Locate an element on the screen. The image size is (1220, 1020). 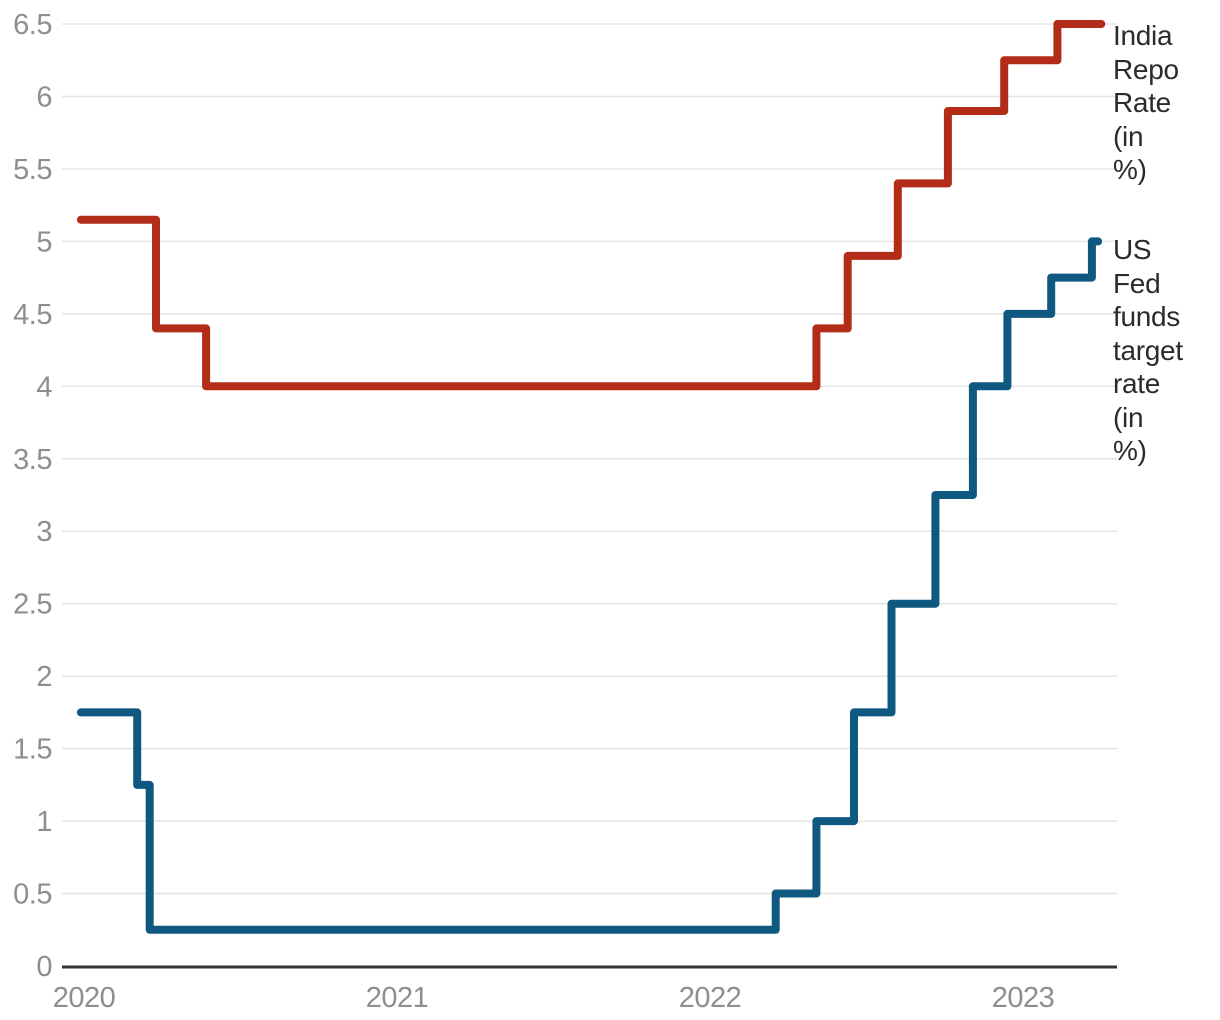
y-tick-label: 0.5 is located at coordinates (32, 895).